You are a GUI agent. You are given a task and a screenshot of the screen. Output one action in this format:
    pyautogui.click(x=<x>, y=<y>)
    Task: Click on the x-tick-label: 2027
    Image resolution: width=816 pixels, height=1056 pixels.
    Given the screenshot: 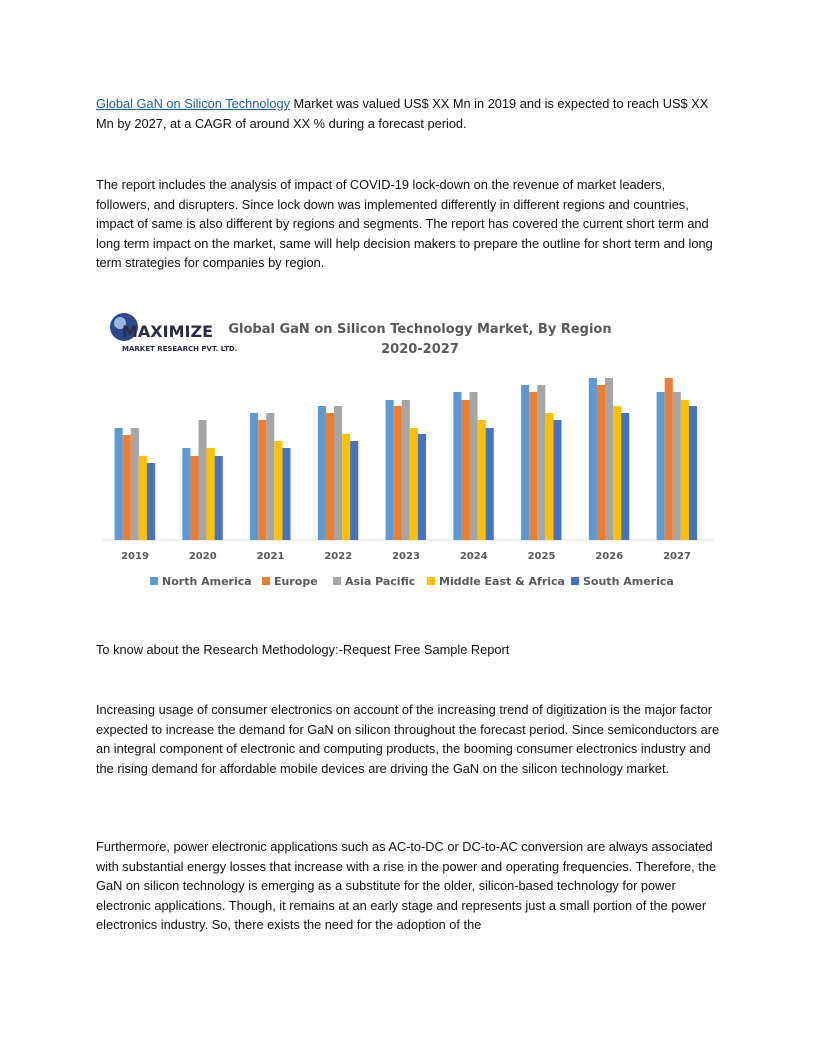 What is the action you would take?
    pyautogui.click(x=677, y=556)
    